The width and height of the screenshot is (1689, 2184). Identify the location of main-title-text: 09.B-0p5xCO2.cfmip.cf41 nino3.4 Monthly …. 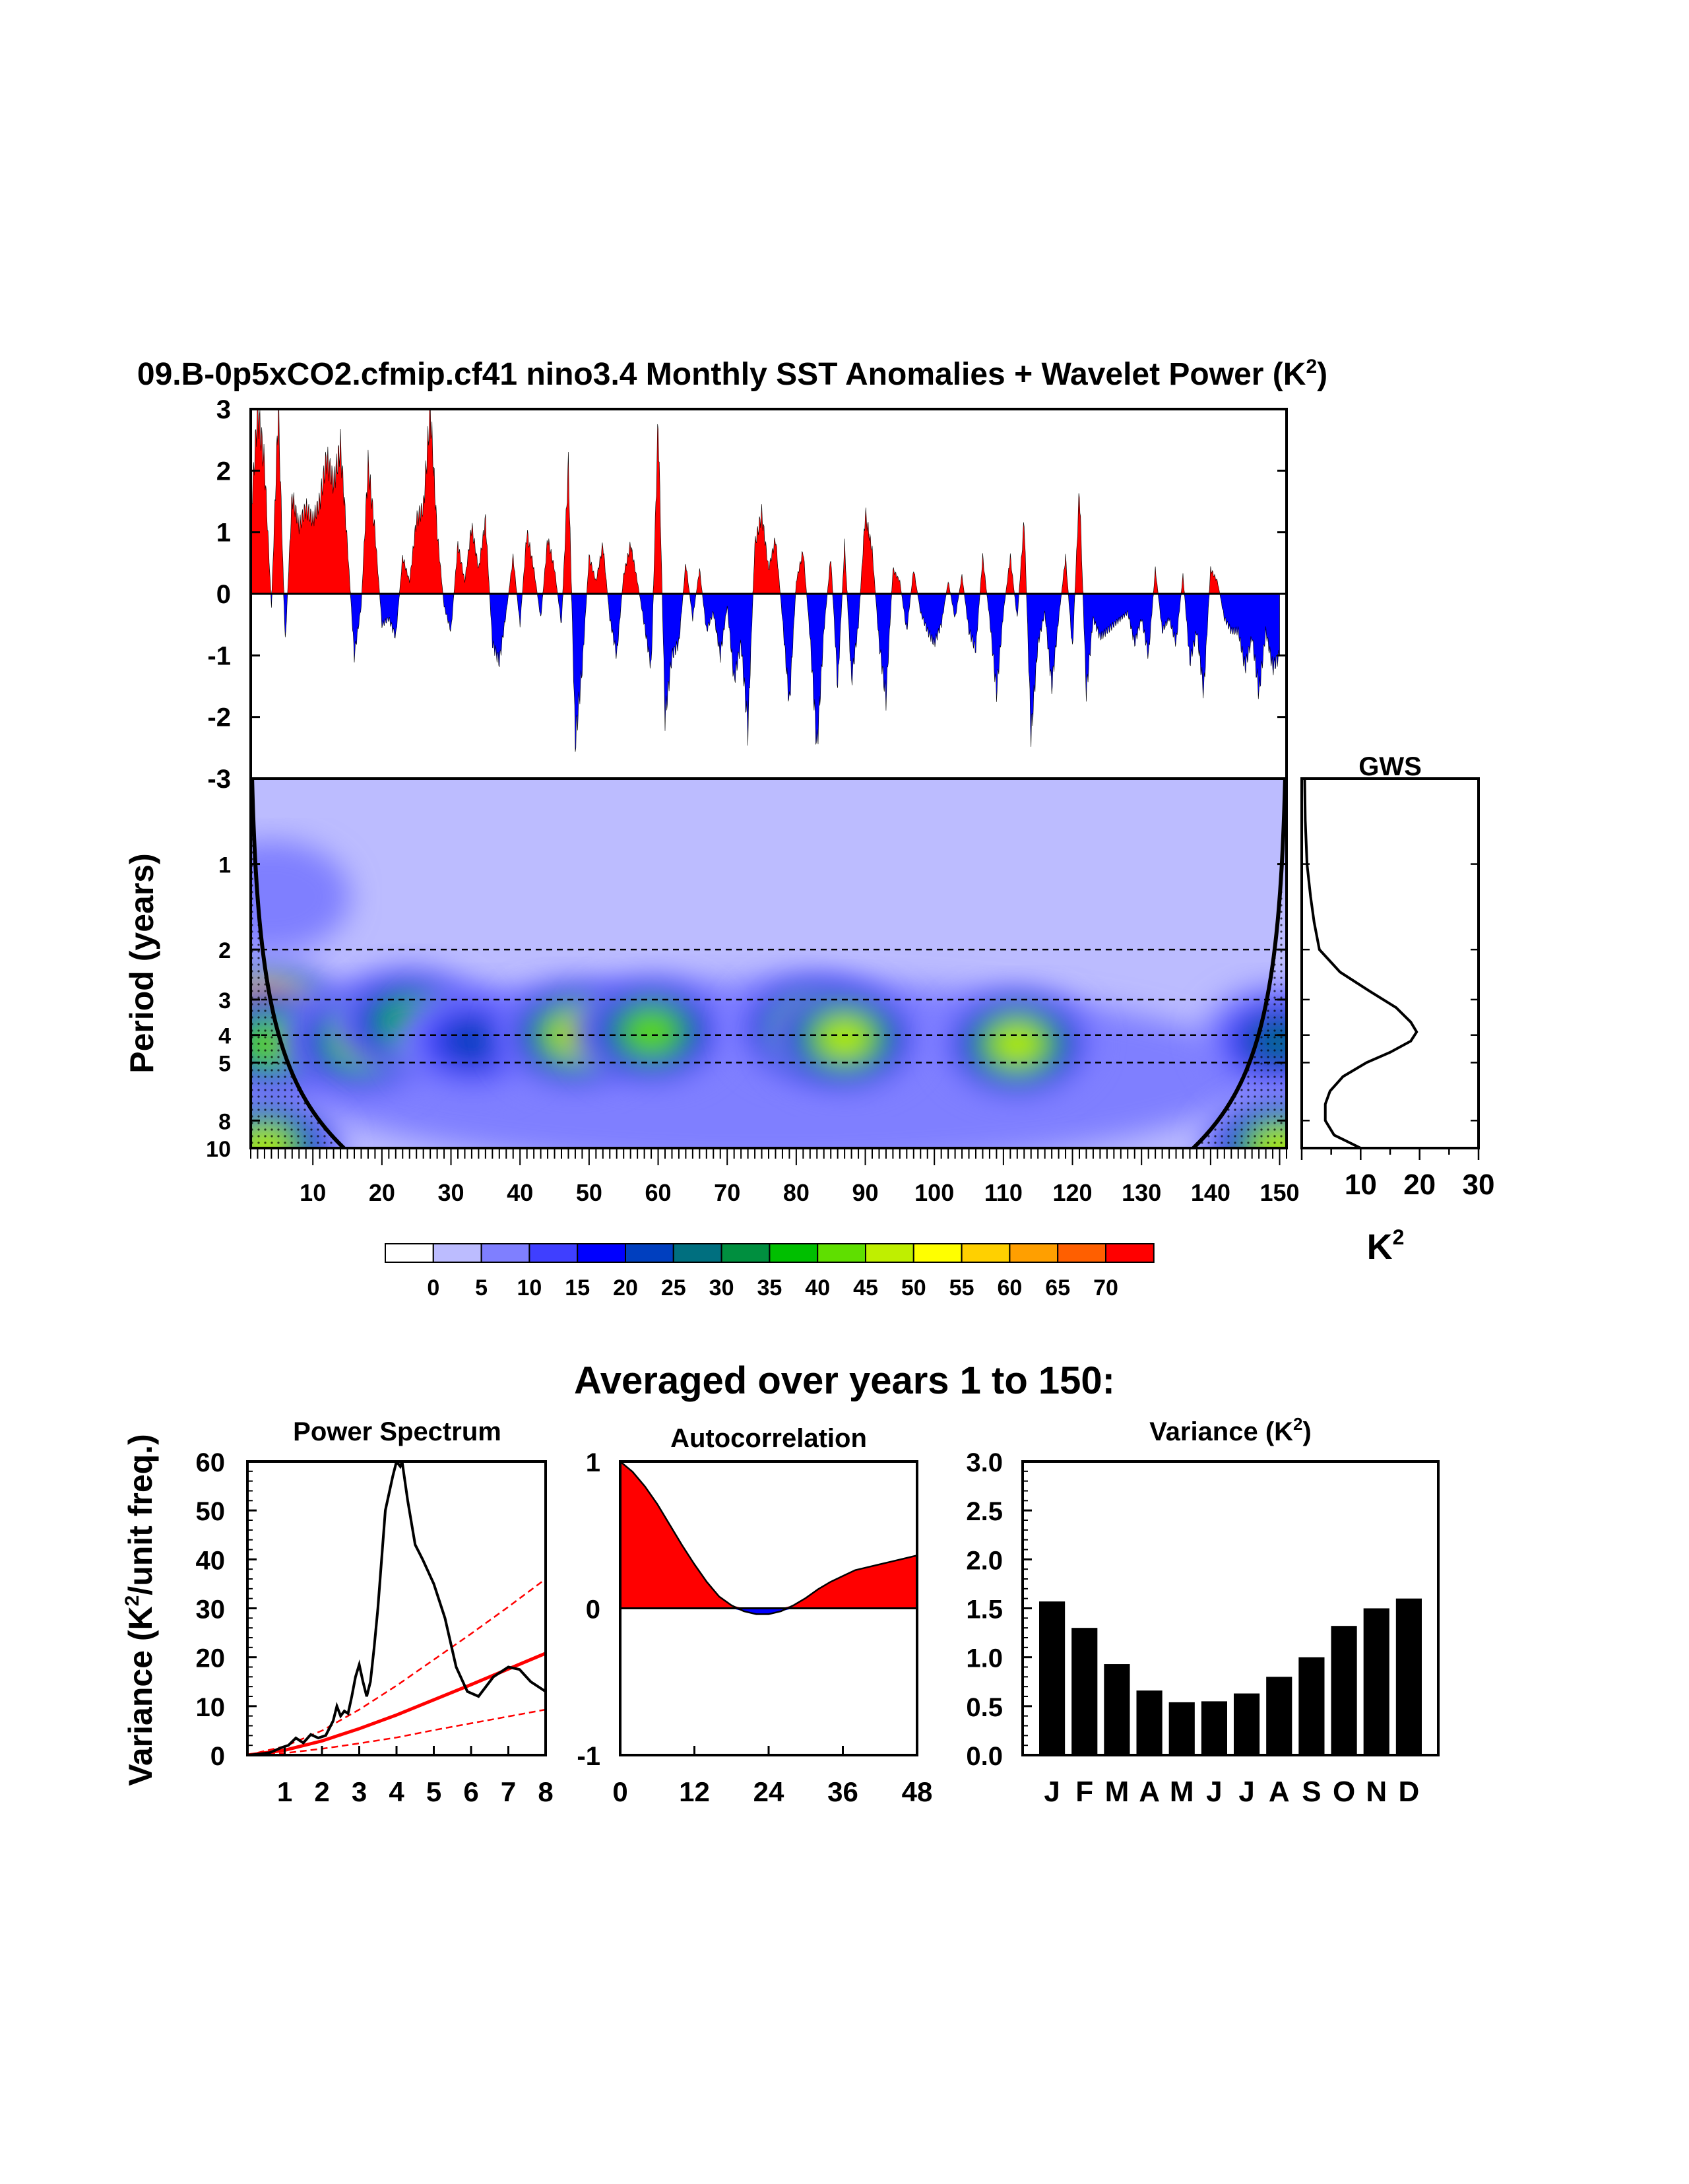
(722, 374).